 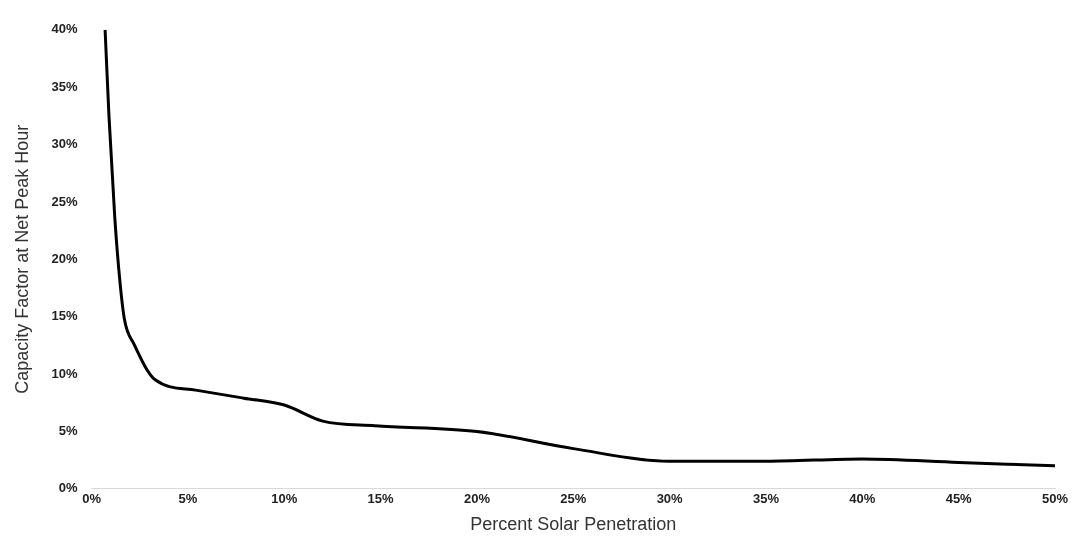 What do you see at coordinates (188, 499) in the screenshot?
I see `x-tick-label: 5%` at bounding box center [188, 499].